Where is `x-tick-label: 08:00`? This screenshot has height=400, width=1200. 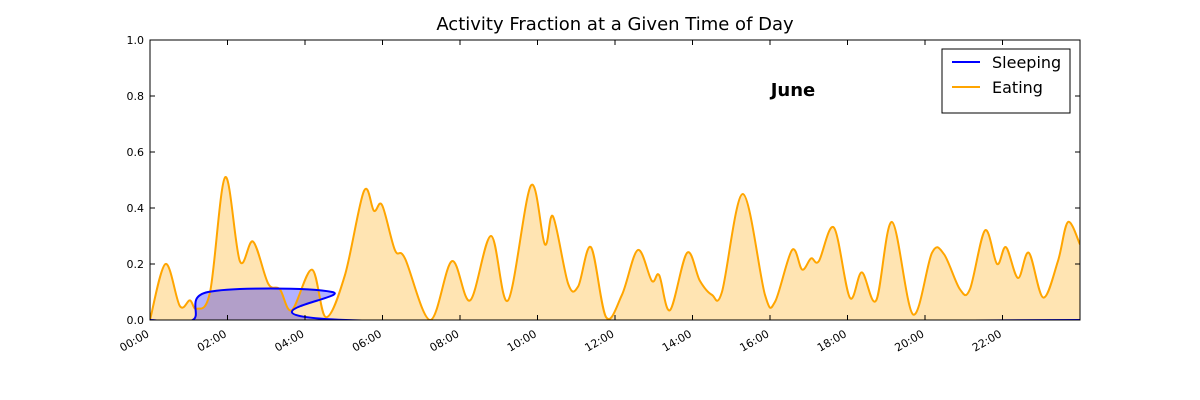 x-tick-label: 08:00 is located at coordinates (445, 340).